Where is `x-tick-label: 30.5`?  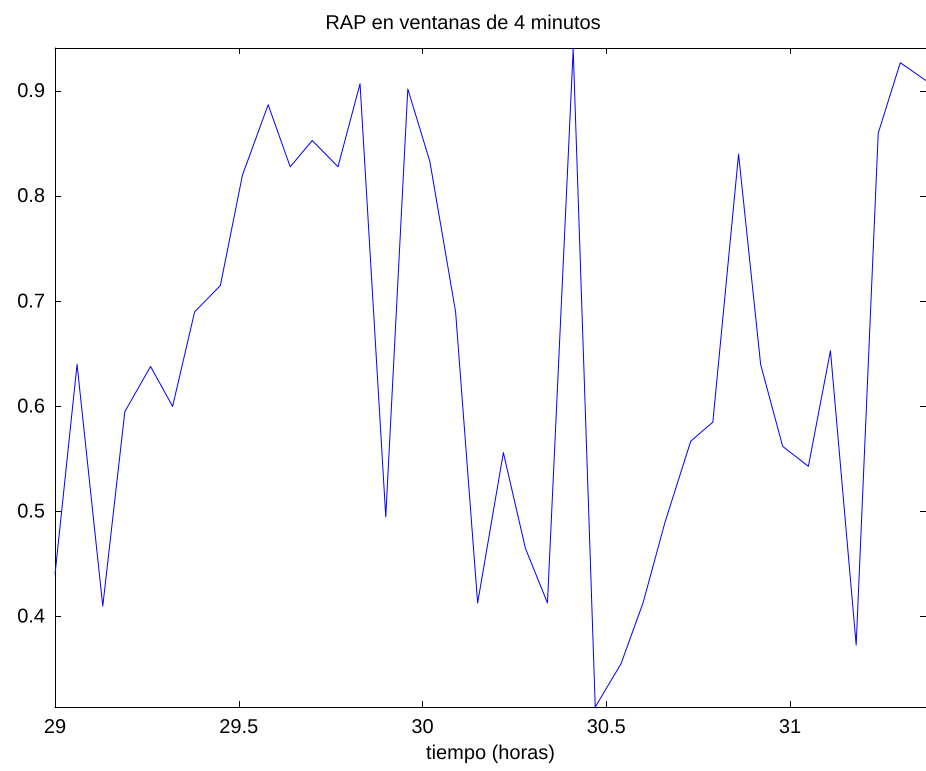
x-tick-label: 30.5 is located at coordinates (606, 727).